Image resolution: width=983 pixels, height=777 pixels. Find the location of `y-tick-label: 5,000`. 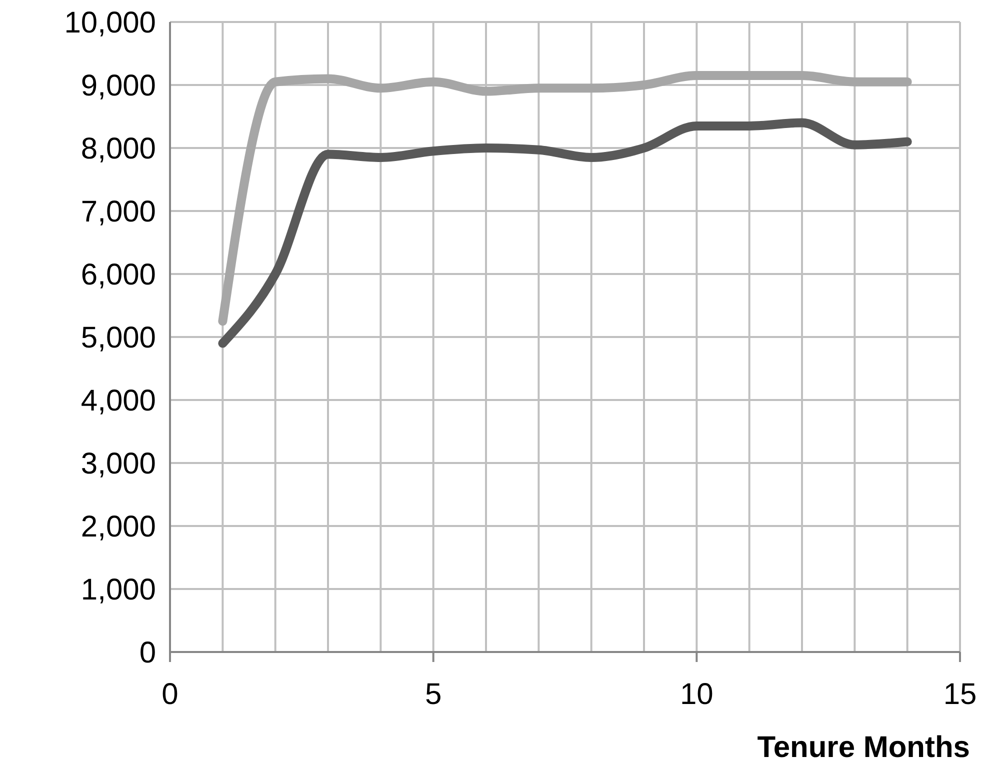

y-tick-label: 5,000 is located at coordinates (118, 338).